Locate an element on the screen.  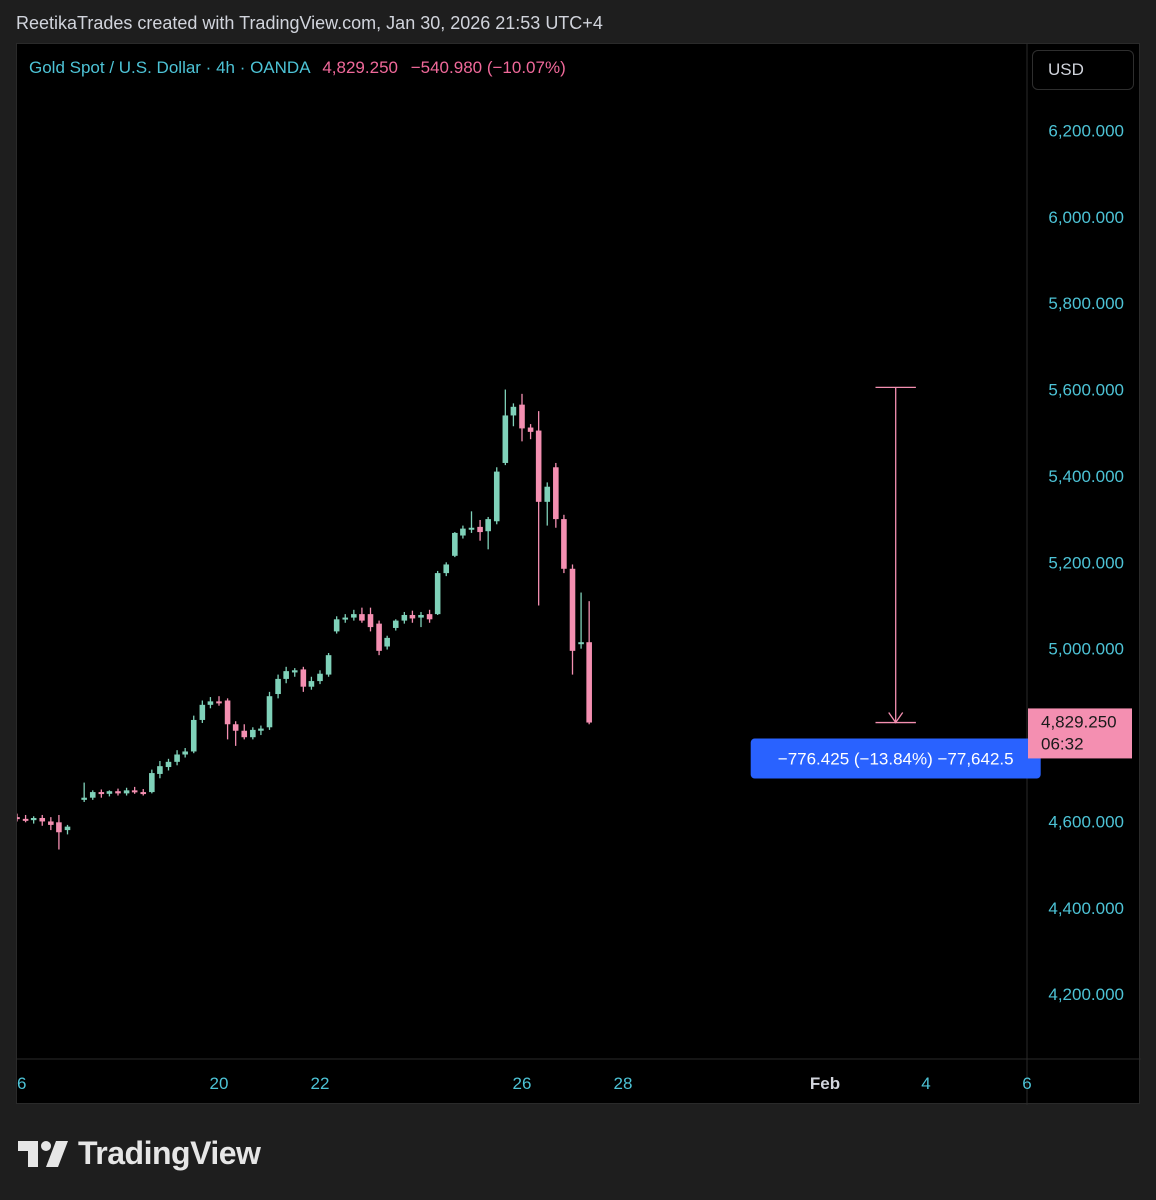
tradingview-logo: TradingView is located at coordinates (139, 1153).